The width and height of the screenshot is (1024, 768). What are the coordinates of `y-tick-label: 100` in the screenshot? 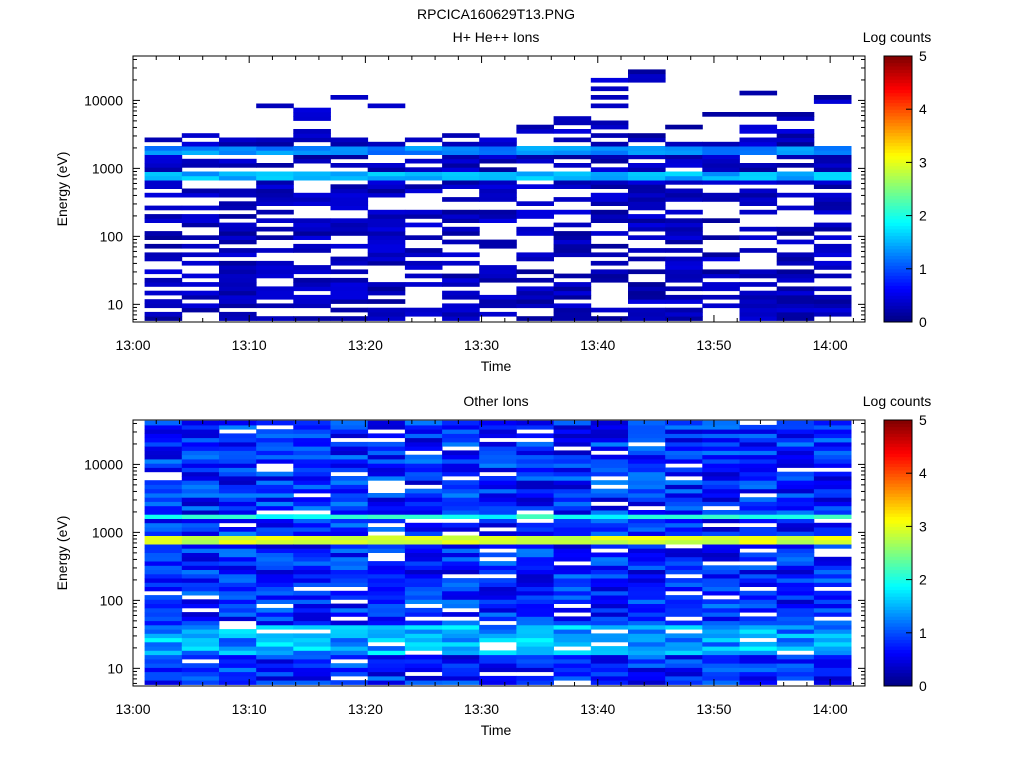 It's located at (112, 600).